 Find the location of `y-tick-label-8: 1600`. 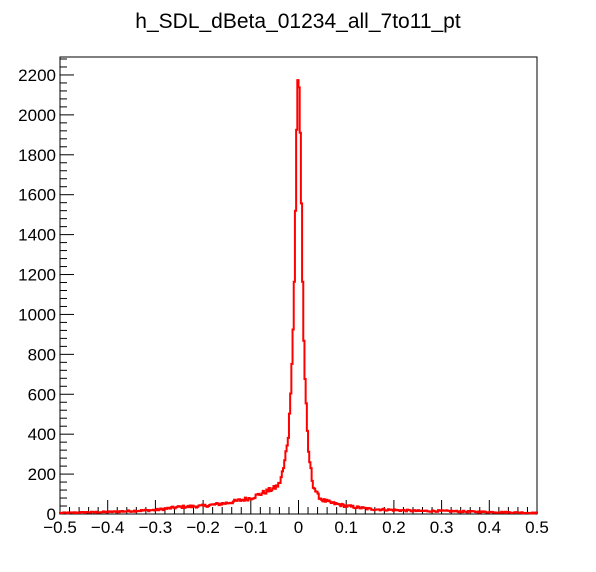

y-tick-label-8: 1600 is located at coordinates (37, 195).